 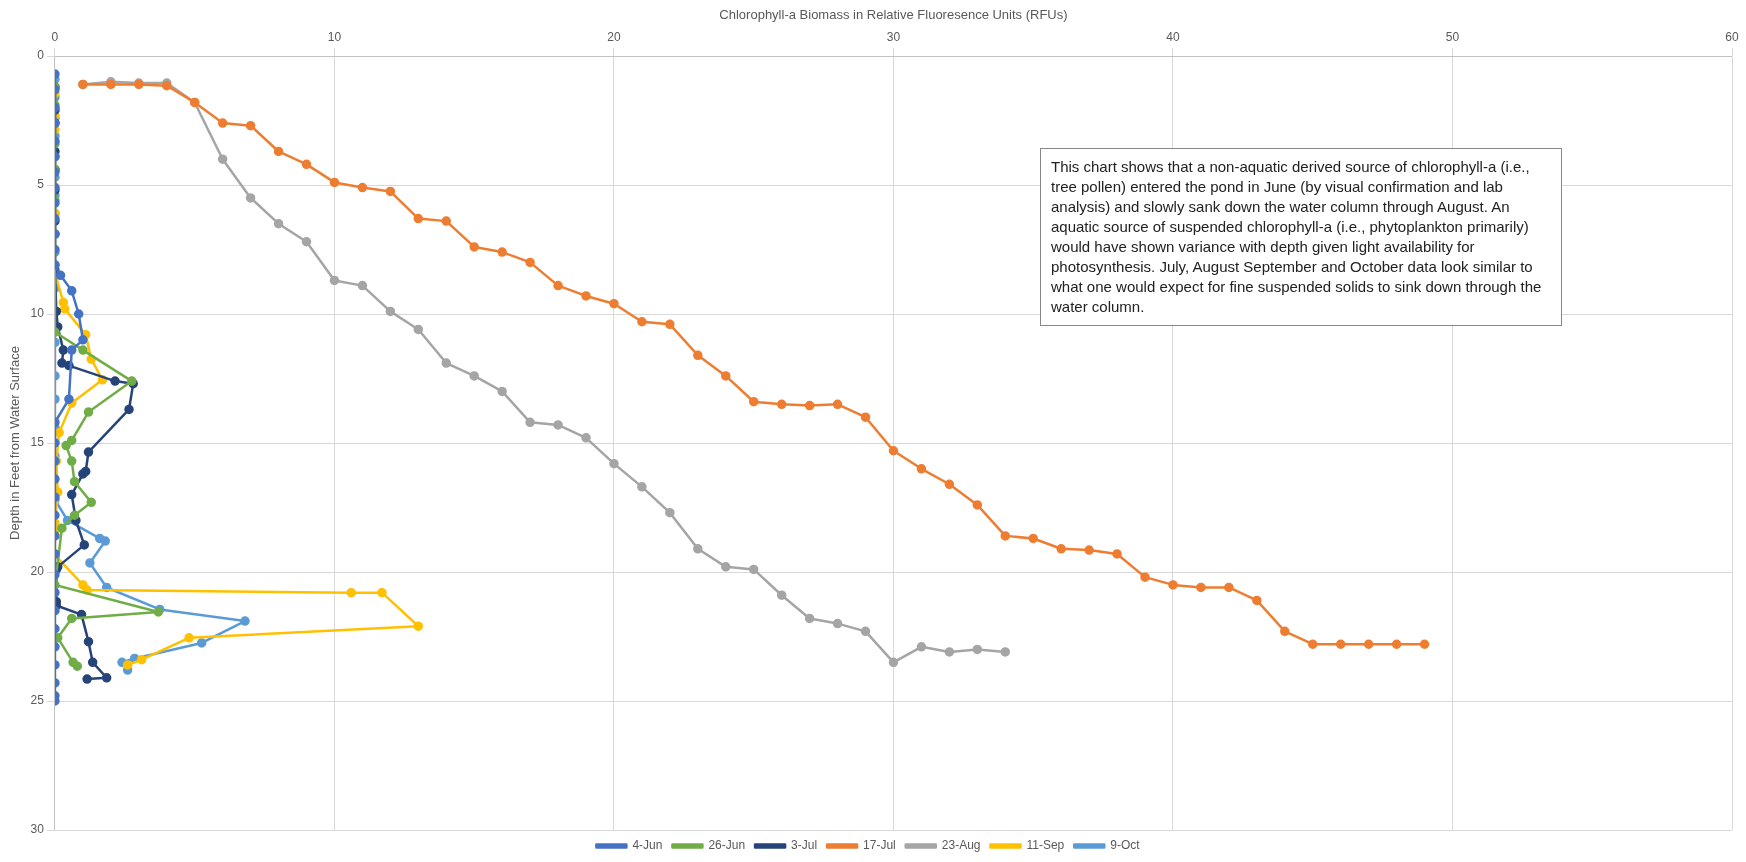 I want to click on y-tick-label: 25, so click(x=37, y=700).